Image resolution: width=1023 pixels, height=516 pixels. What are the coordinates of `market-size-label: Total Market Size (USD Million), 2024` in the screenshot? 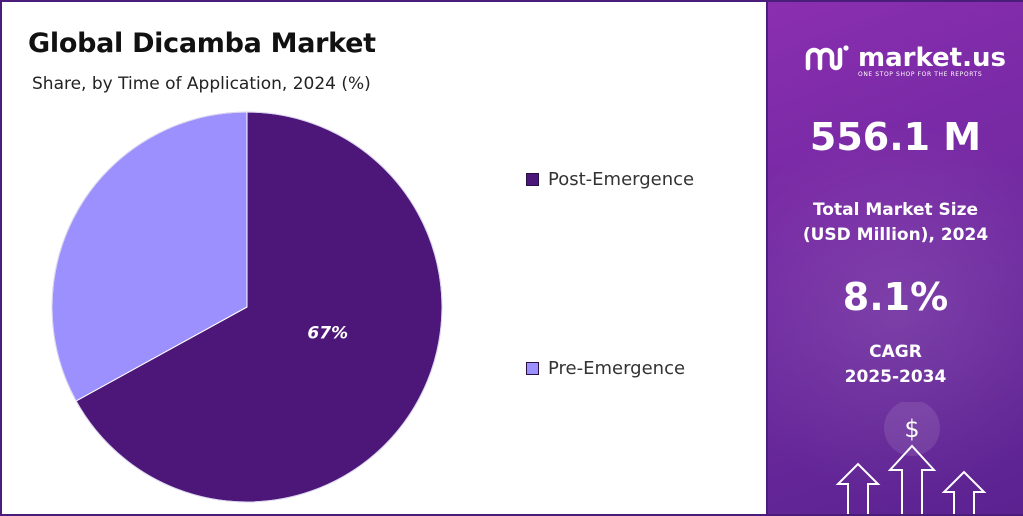 It's located at (895, 223).